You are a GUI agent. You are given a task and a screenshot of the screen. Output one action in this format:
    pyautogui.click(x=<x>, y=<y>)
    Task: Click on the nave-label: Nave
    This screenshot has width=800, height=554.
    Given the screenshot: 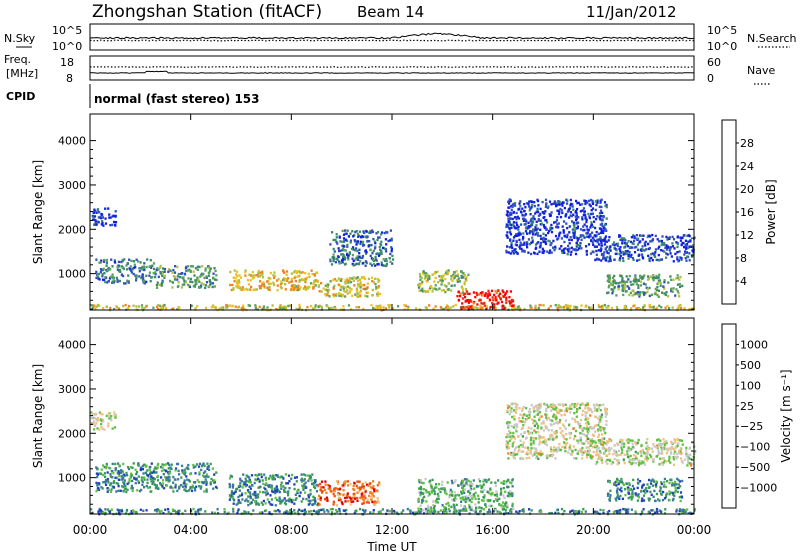 What is the action you would take?
    pyautogui.click(x=761, y=70)
    